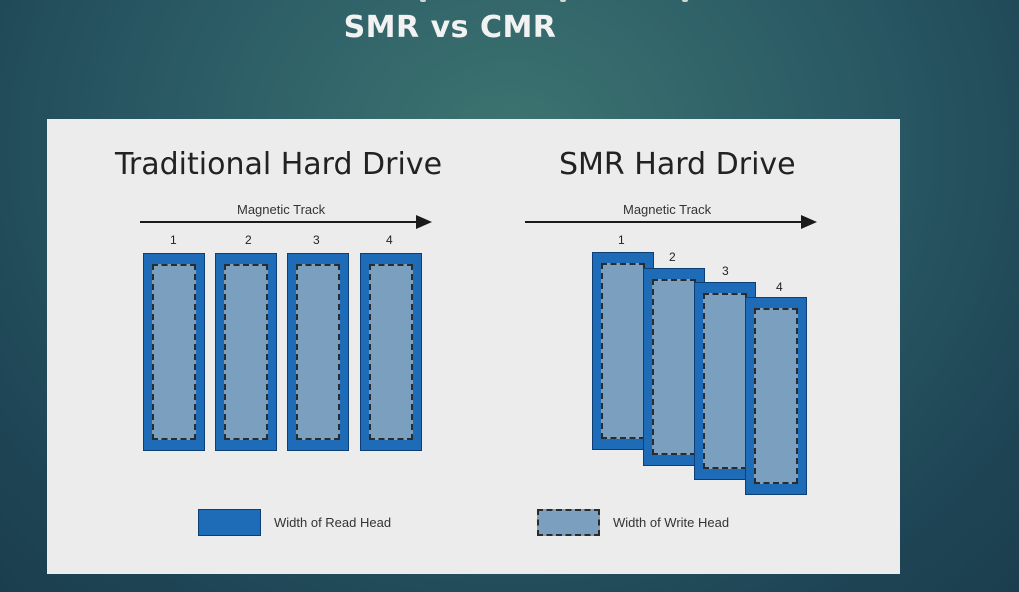 Image resolution: width=1019 pixels, height=592 pixels. What do you see at coordinates (286, 222) in the screenshot?
I see `traditional-track-arrow` at bounding box center [286, 222].